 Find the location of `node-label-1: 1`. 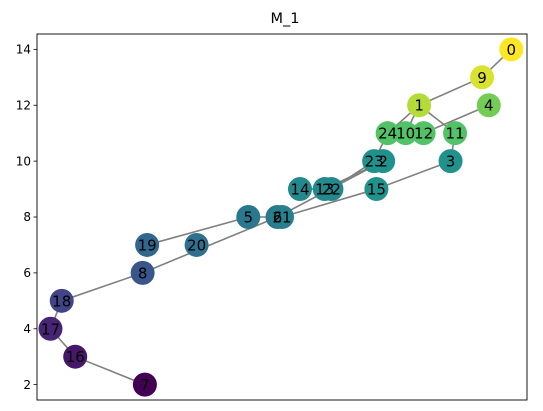

node-label-1: 1 is located at coordinates (419, 106).